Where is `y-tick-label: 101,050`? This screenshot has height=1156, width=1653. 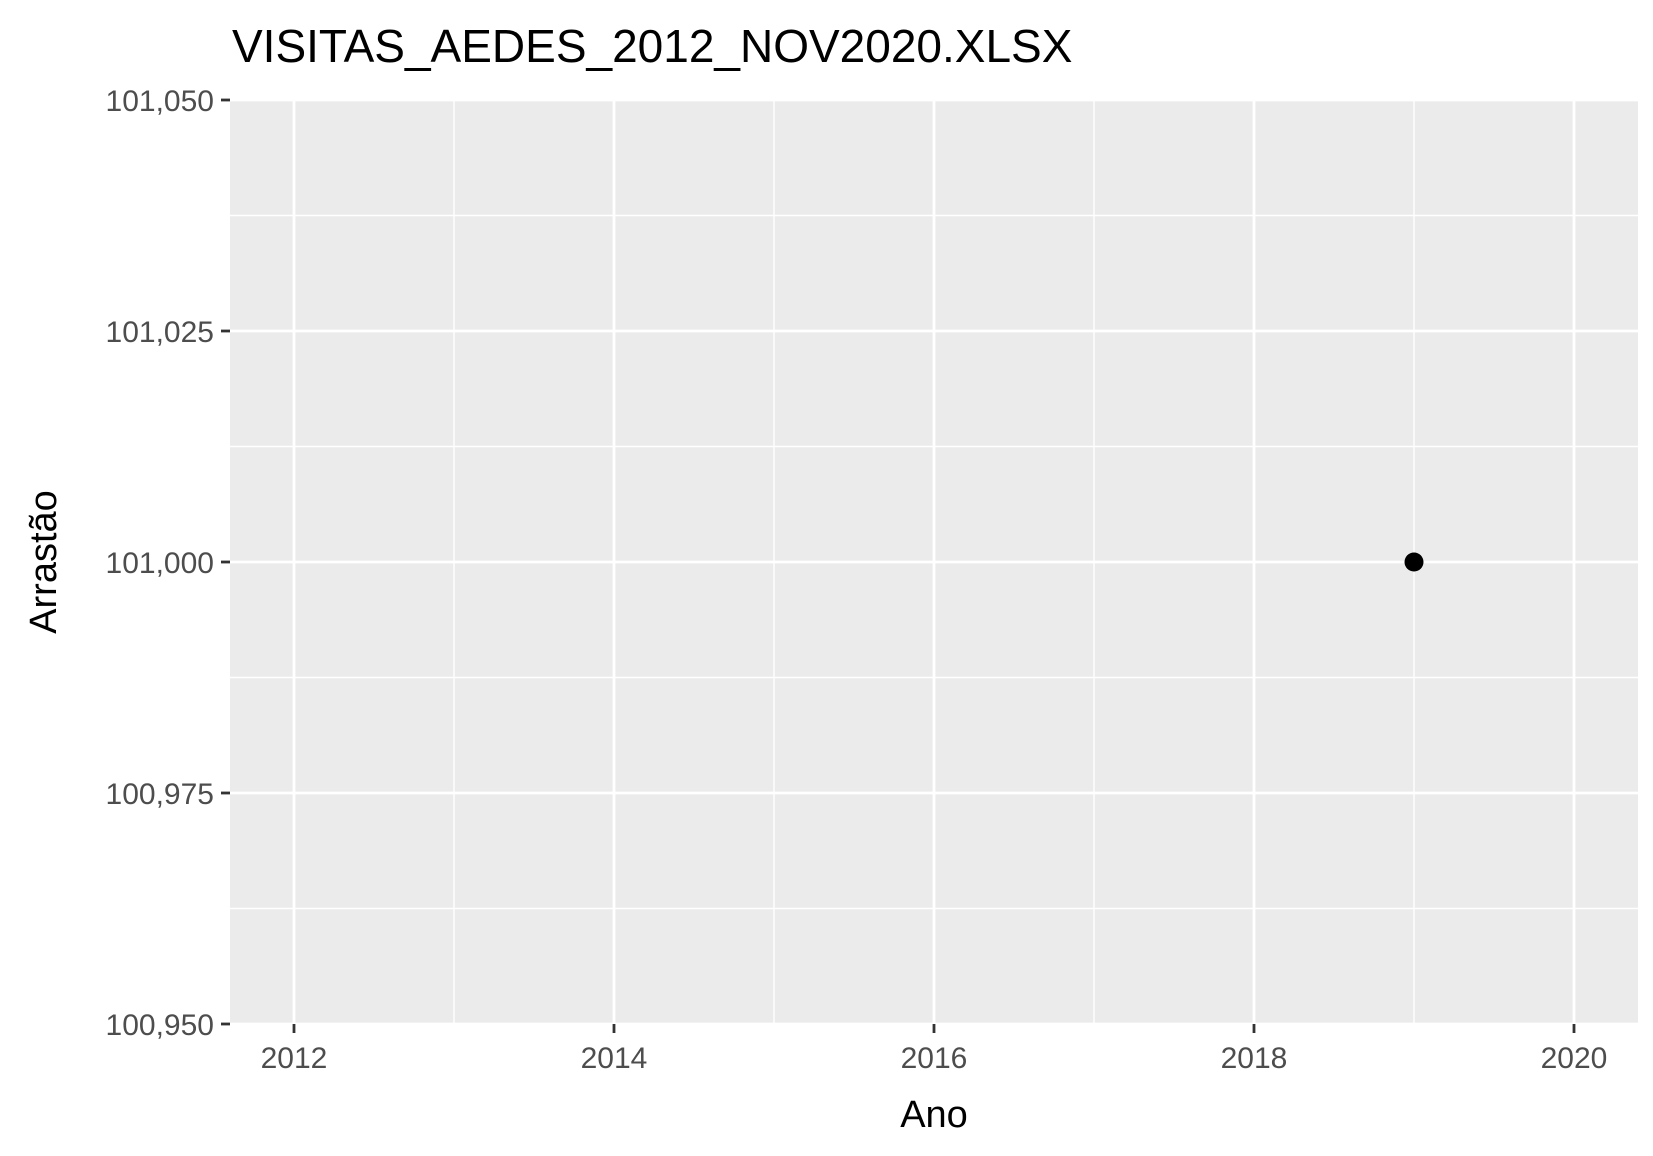 y-tick-label: 101,050 is located at coordinates (160, 101).